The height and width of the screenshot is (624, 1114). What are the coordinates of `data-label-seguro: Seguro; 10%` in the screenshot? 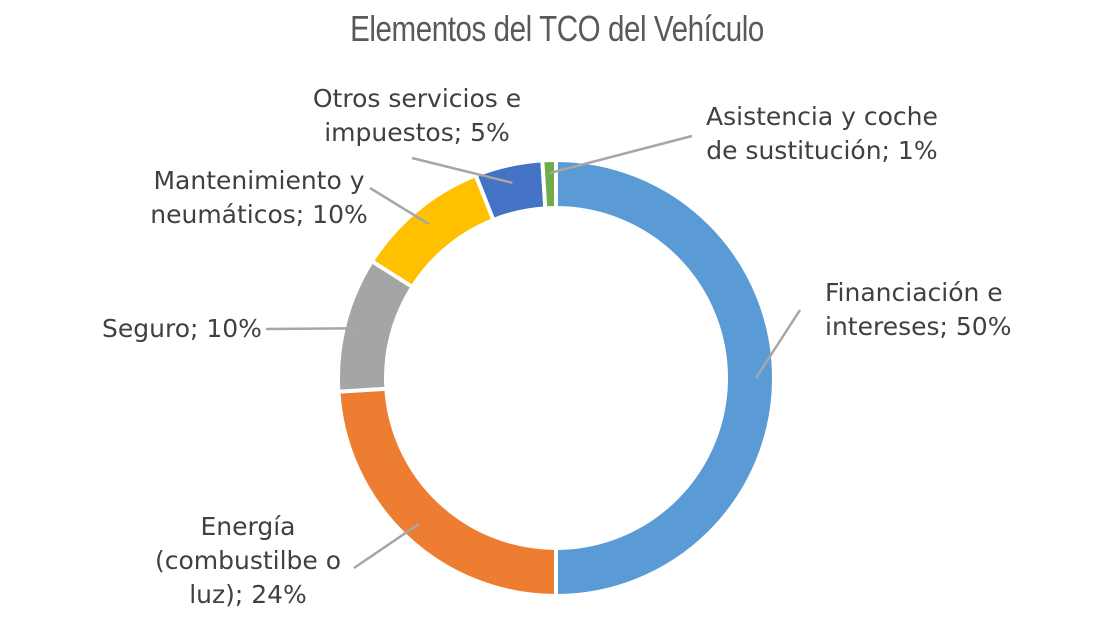 It's located at (182, 328).